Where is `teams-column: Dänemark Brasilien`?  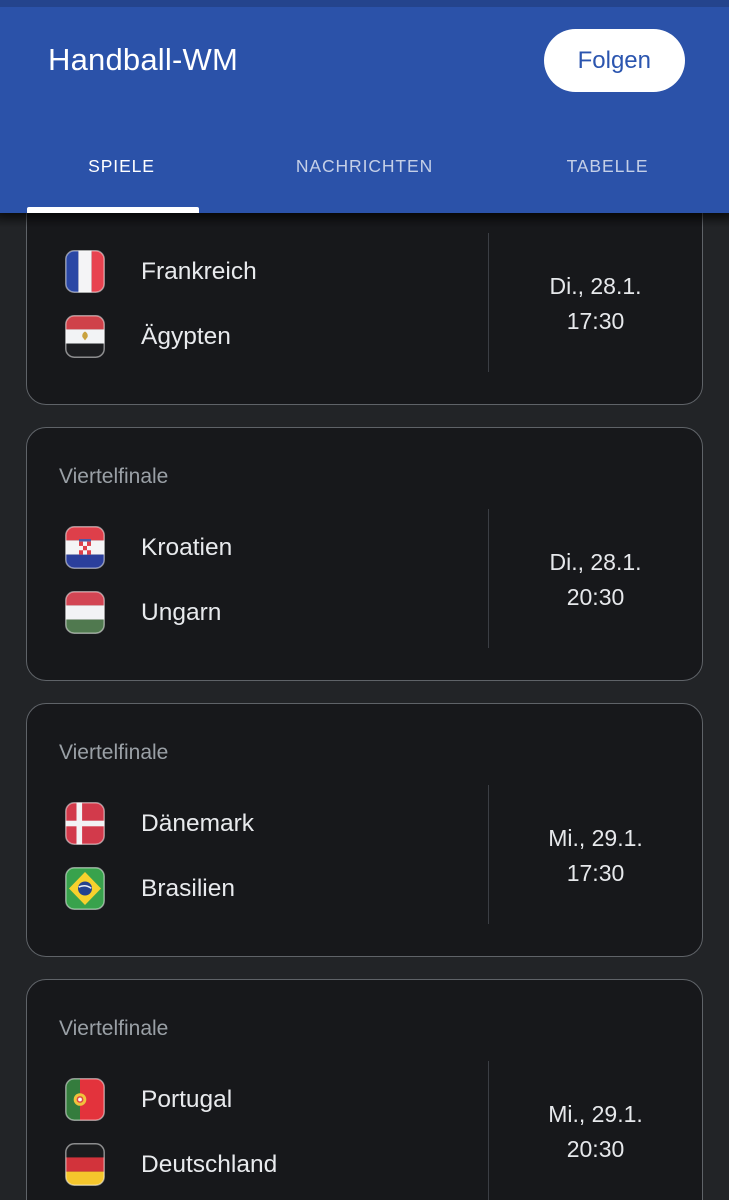
teams-column: Dänemark Brasilien is located at coordinates (257, 856).